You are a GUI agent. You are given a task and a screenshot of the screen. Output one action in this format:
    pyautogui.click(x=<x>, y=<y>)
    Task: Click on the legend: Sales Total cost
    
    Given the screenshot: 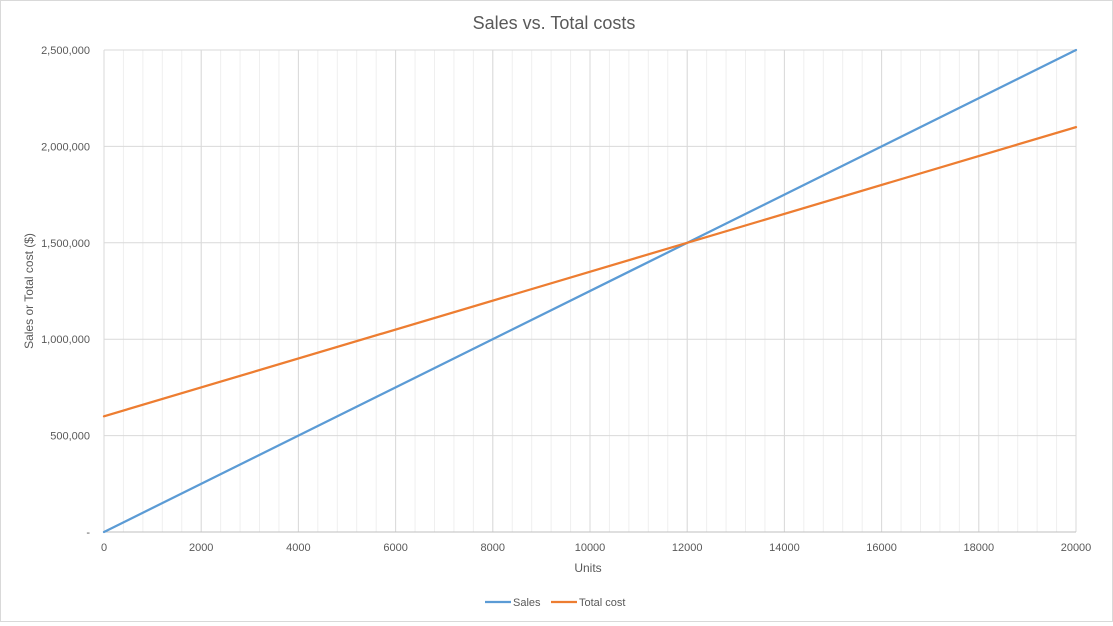 What is the action you would take?
    pyautogui.click(x=555, y=603)
    